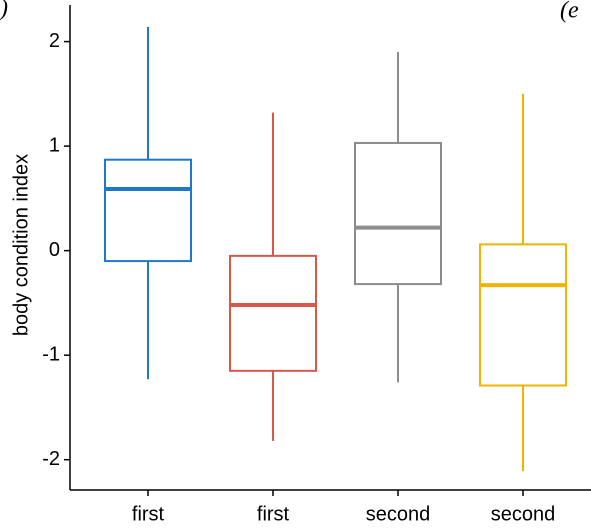 This screenshot has width=591, height=530. Describe the element at coordinates (54, 145) in the screenshot. I see `y-tick-label: 1` at that location.